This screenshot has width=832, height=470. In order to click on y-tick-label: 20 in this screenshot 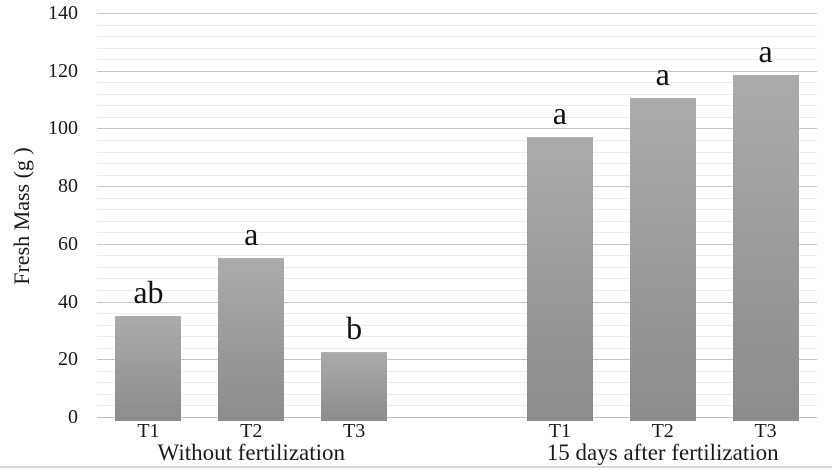, I will do `click(68, 359)`.